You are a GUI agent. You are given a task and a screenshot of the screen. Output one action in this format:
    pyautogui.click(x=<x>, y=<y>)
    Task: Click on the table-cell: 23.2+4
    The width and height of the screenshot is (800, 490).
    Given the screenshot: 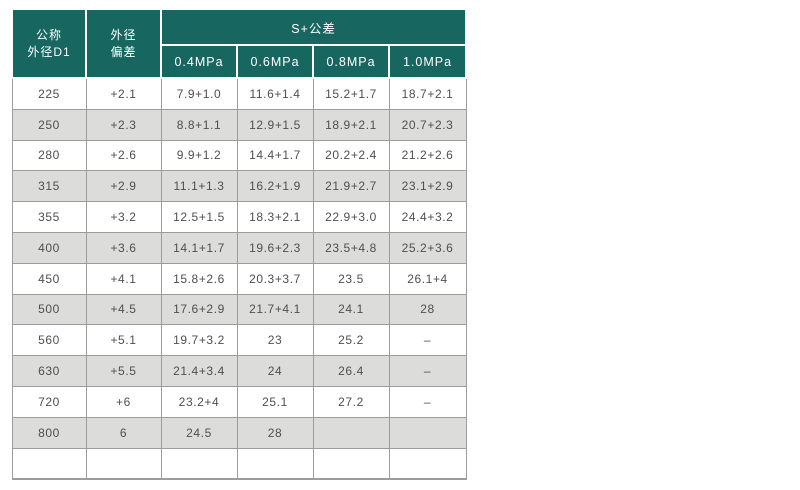 What is the action you would take?
    pyautogui.click(x=199, y=401)
    